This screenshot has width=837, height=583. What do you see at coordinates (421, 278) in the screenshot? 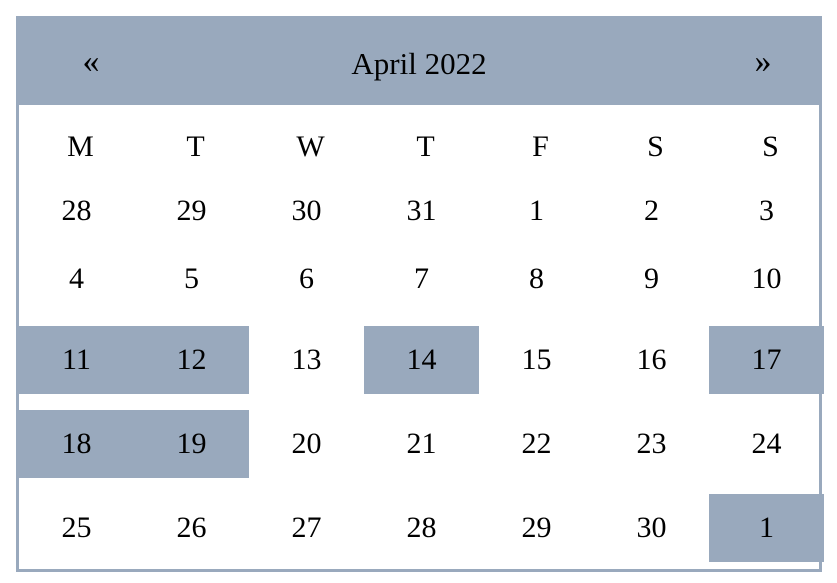
I see `day-cell: 7` at bounding box center [421, 278].